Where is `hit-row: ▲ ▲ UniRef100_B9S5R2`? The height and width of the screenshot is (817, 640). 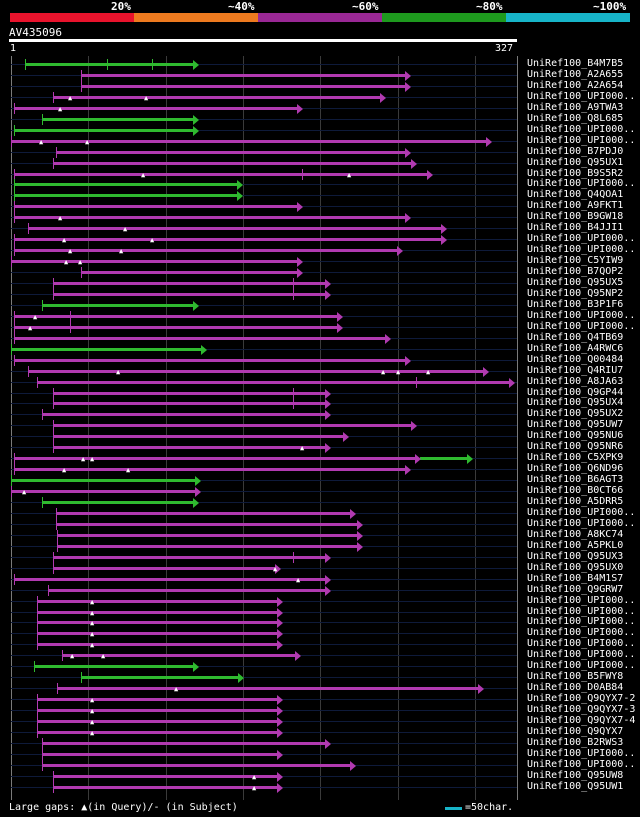
hit-row: ▲ ▲ UniRef100_B9S5R2 is located at coordinates (320, 174).